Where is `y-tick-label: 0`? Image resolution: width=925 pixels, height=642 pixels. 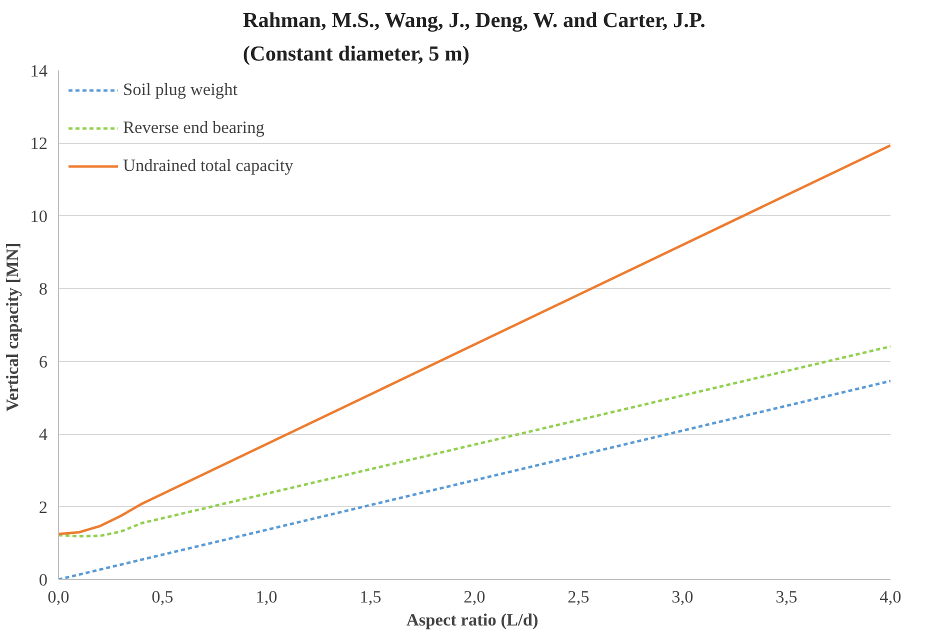
y-tick-label: 0 is located at coordinates (43, 580).